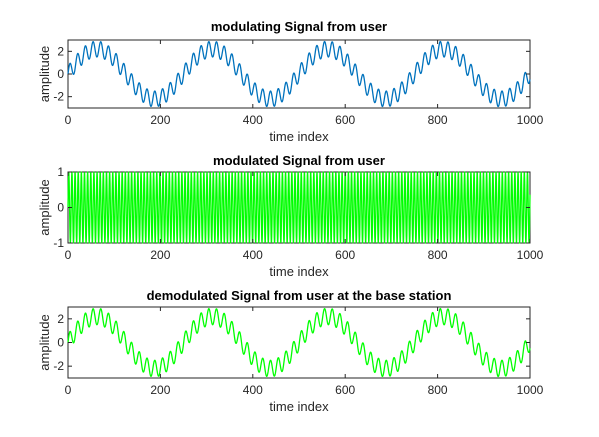  What do you see at coordinates (60, 172) in the screenshot?
I see `y-tick-label: 1` at bounding box center [60, 172].